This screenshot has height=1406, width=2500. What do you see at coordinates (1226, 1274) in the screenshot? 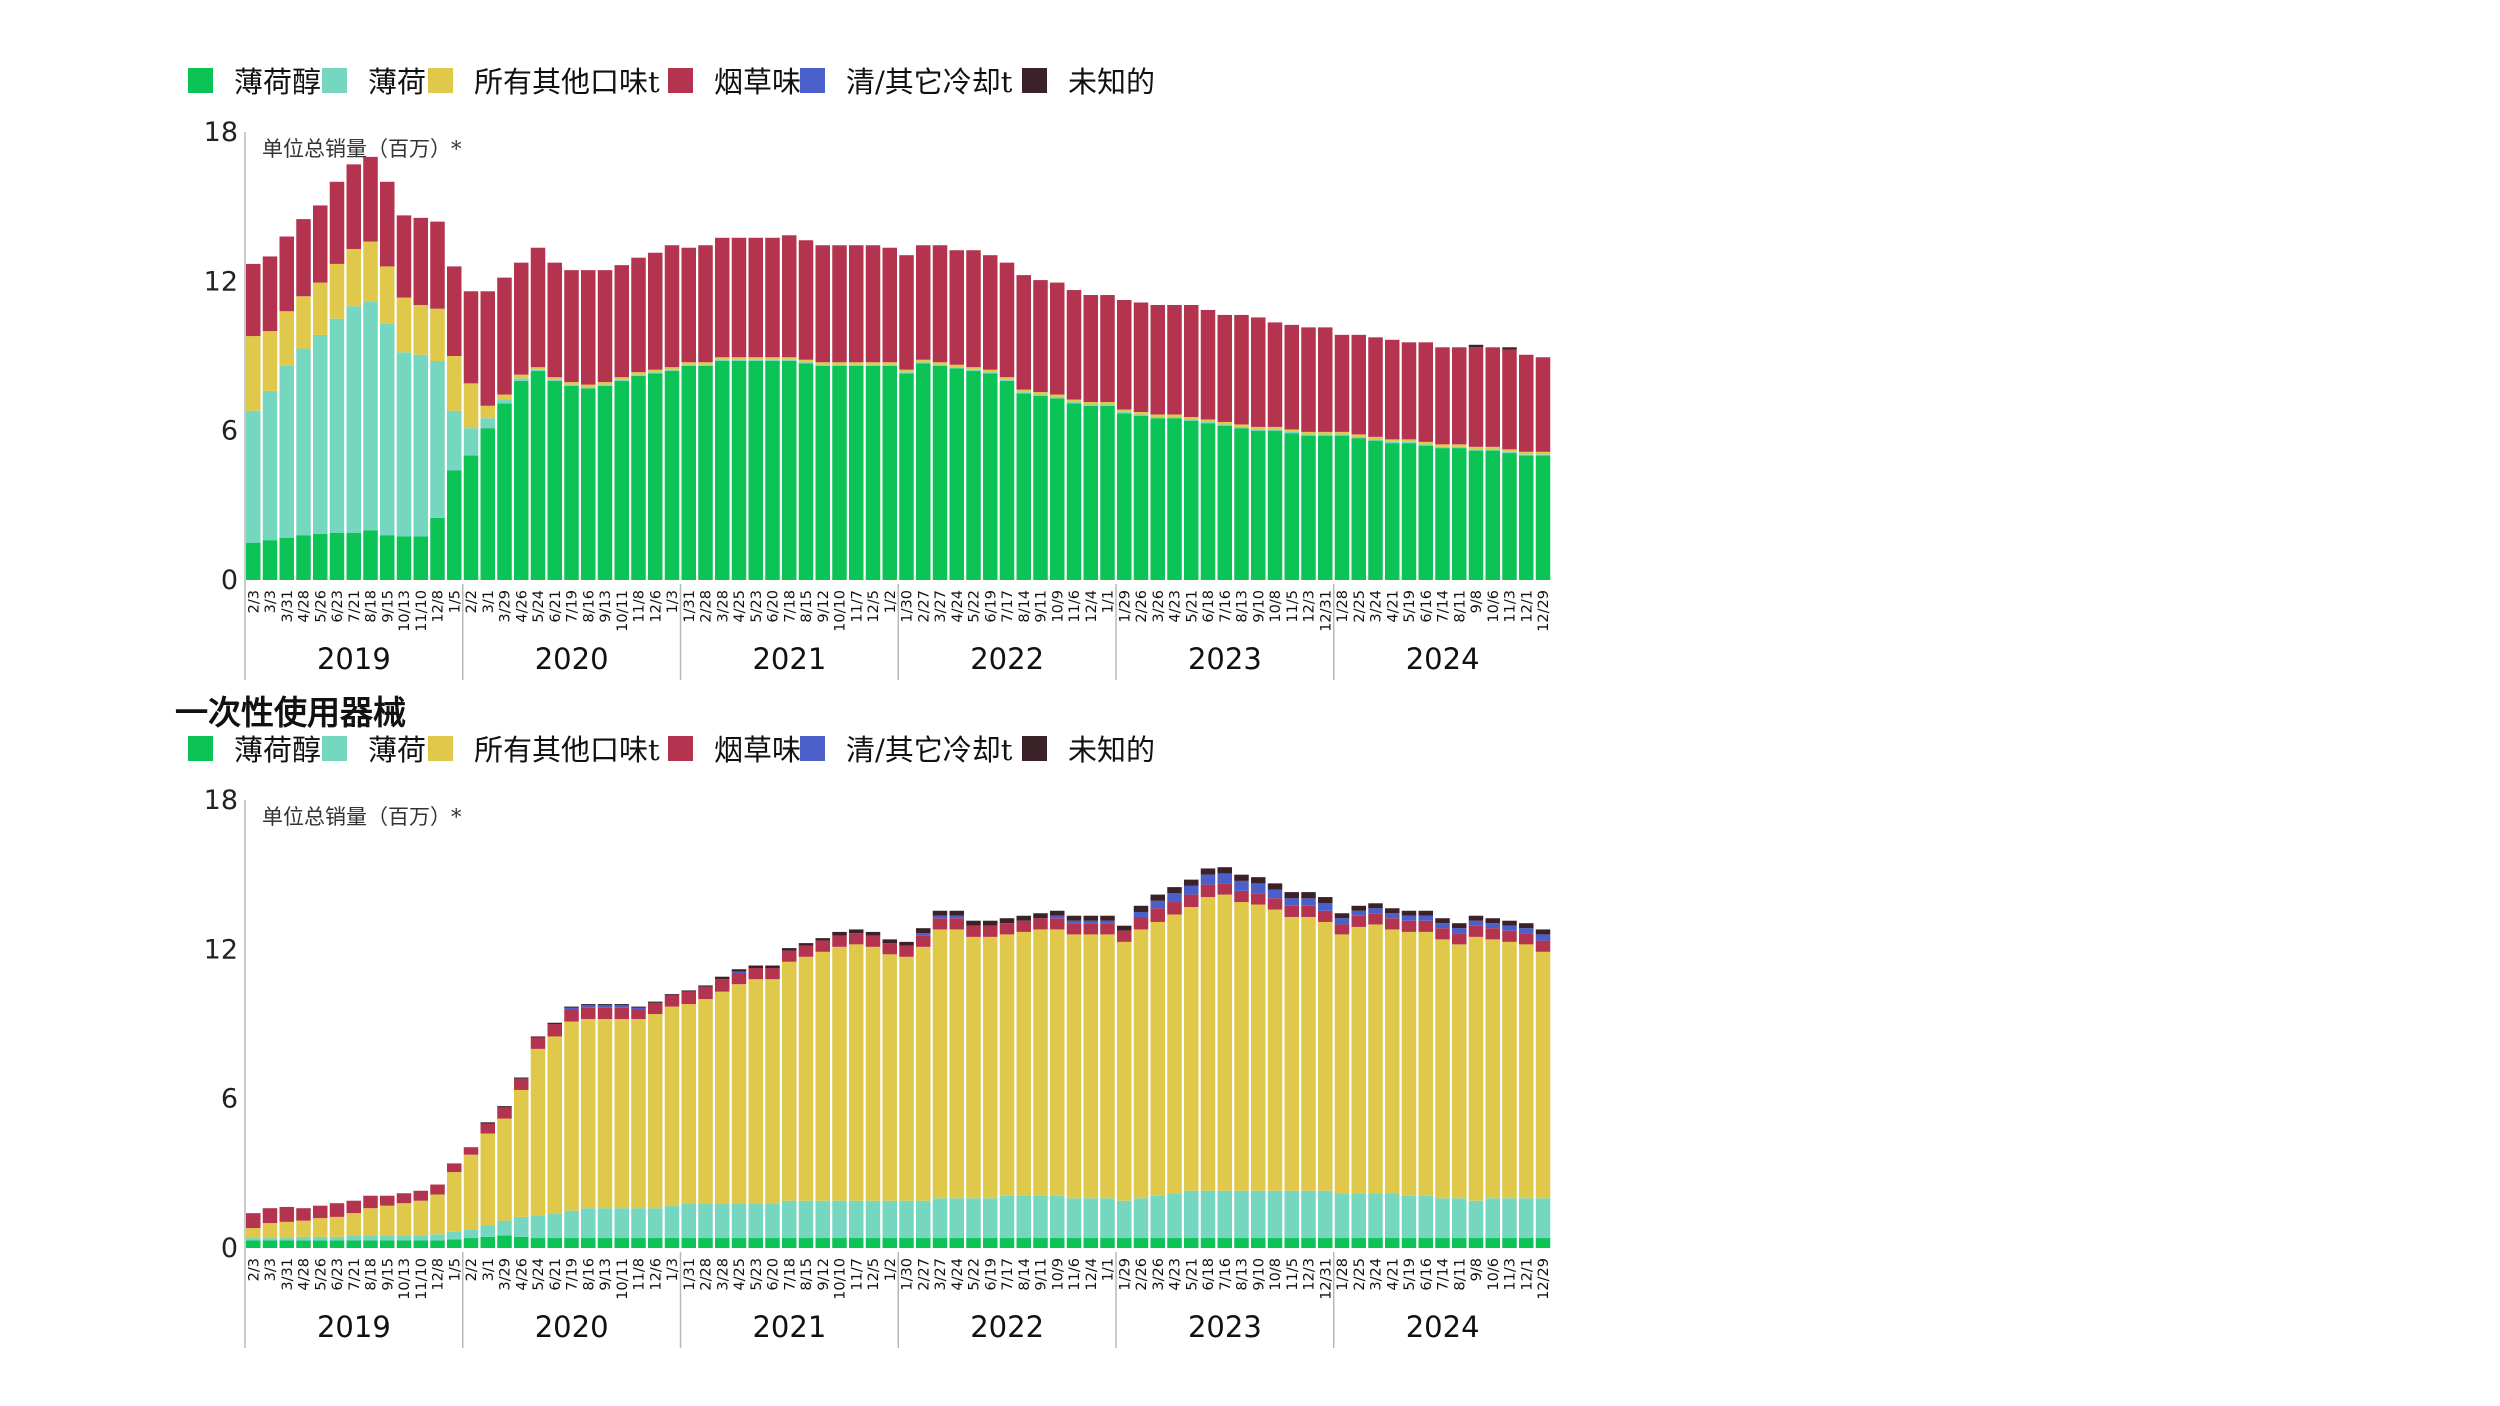
I see `x-tick-label: 7/16` at bounding box center [1226, 1274].